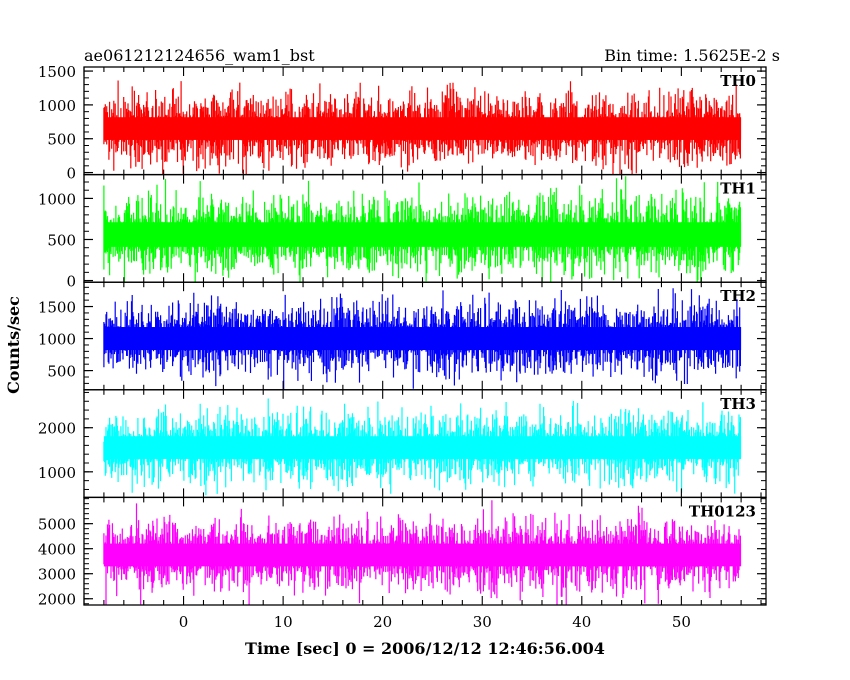 This screenshot has width=850, height=680. What do you see at coordinates (581, 622) in the screenshot?
I see `x-tick-label: 40` at bounding box center [581, 622].